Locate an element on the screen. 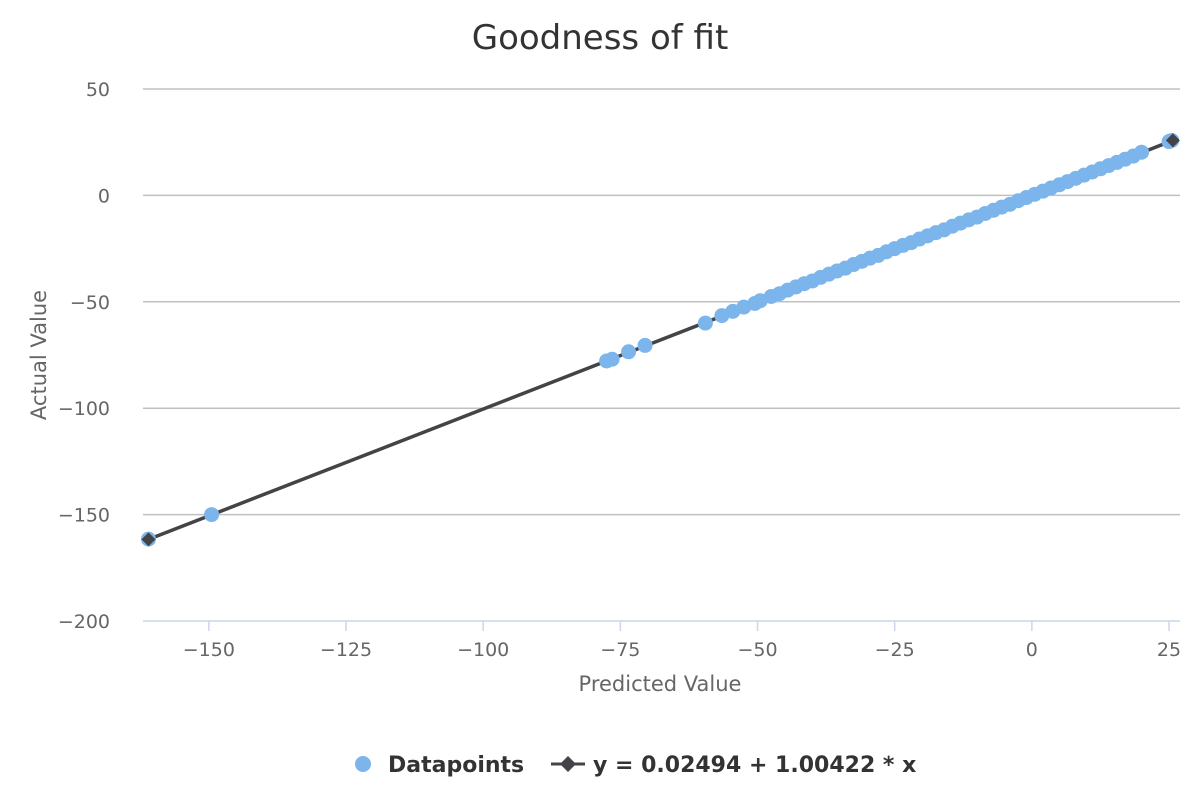 Image resolution: width=1200 pixels, height=800 pixels. x-tick-label: −125 is located at coordinates (346, 650).